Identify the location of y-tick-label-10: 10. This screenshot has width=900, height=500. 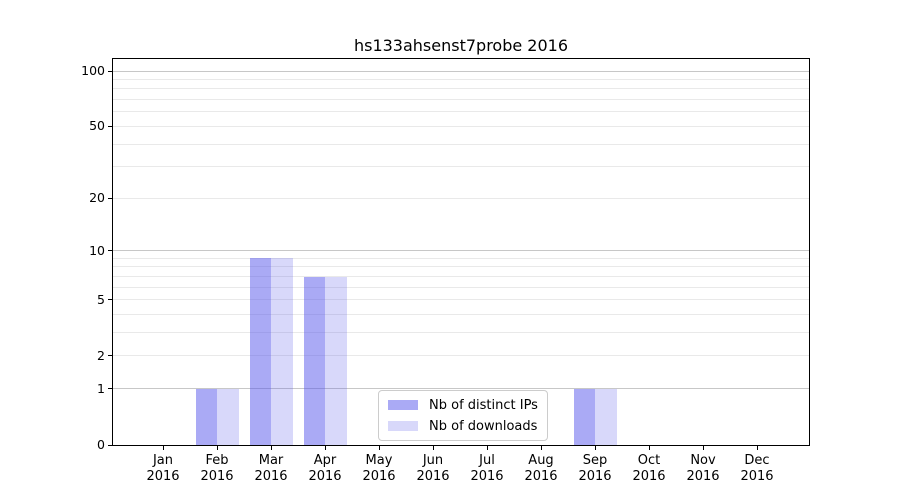
(97, 250).